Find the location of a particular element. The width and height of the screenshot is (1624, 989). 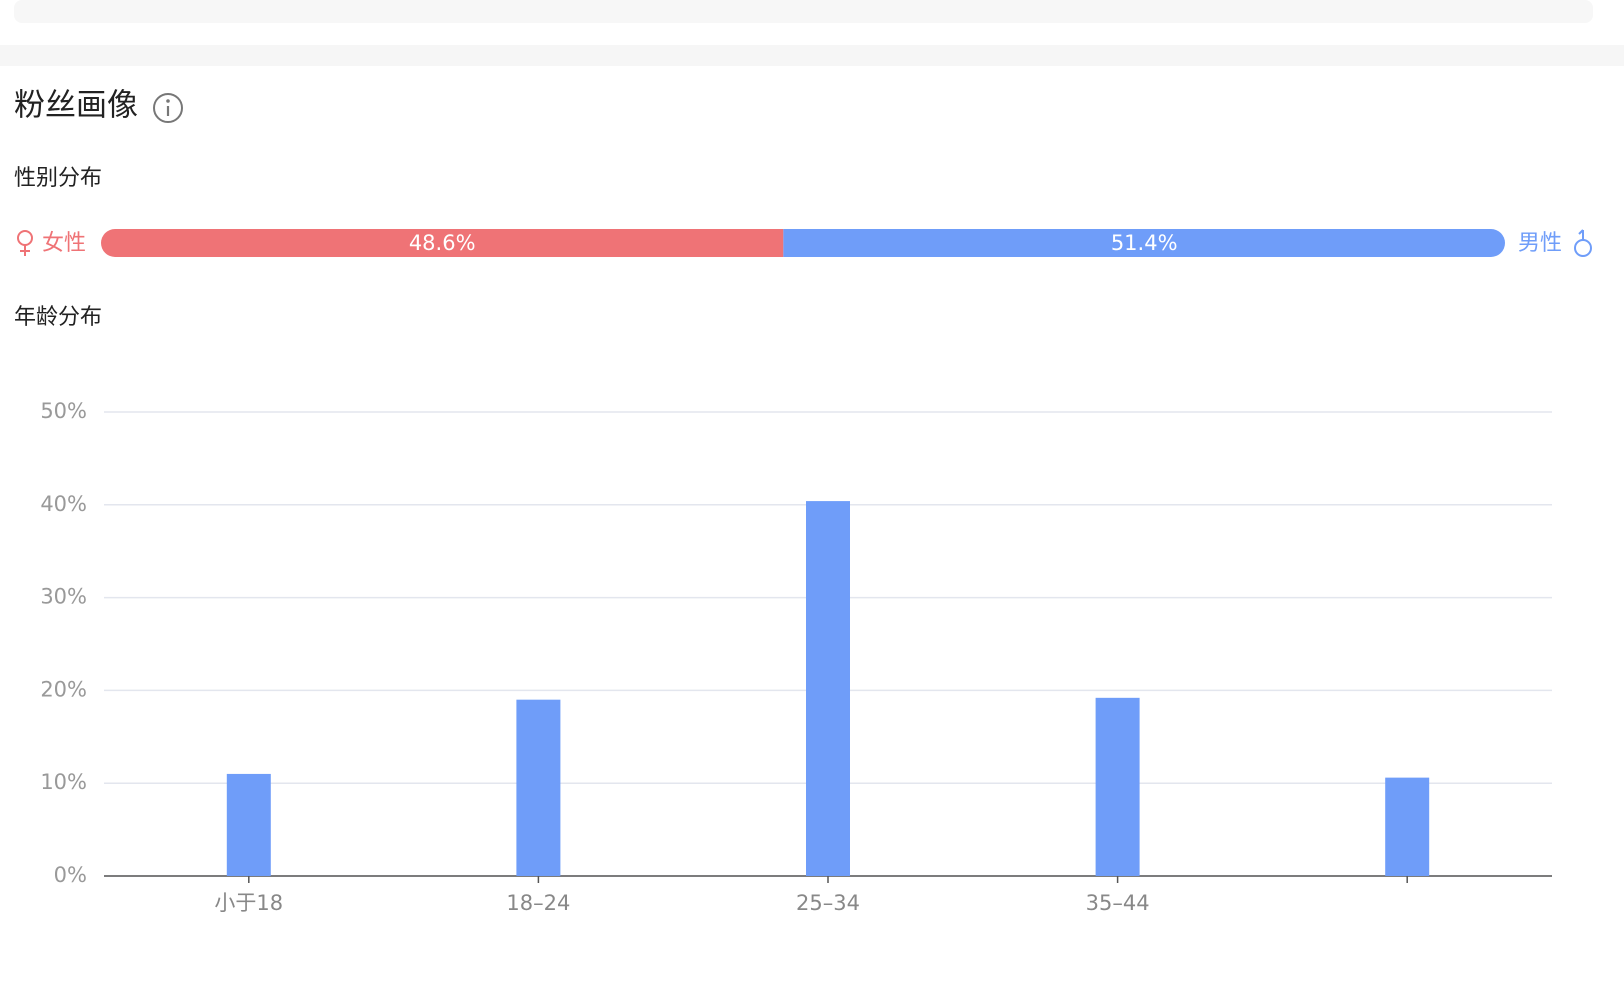

gender-value-label: 51.4% is located at coordinates (1144, 243).